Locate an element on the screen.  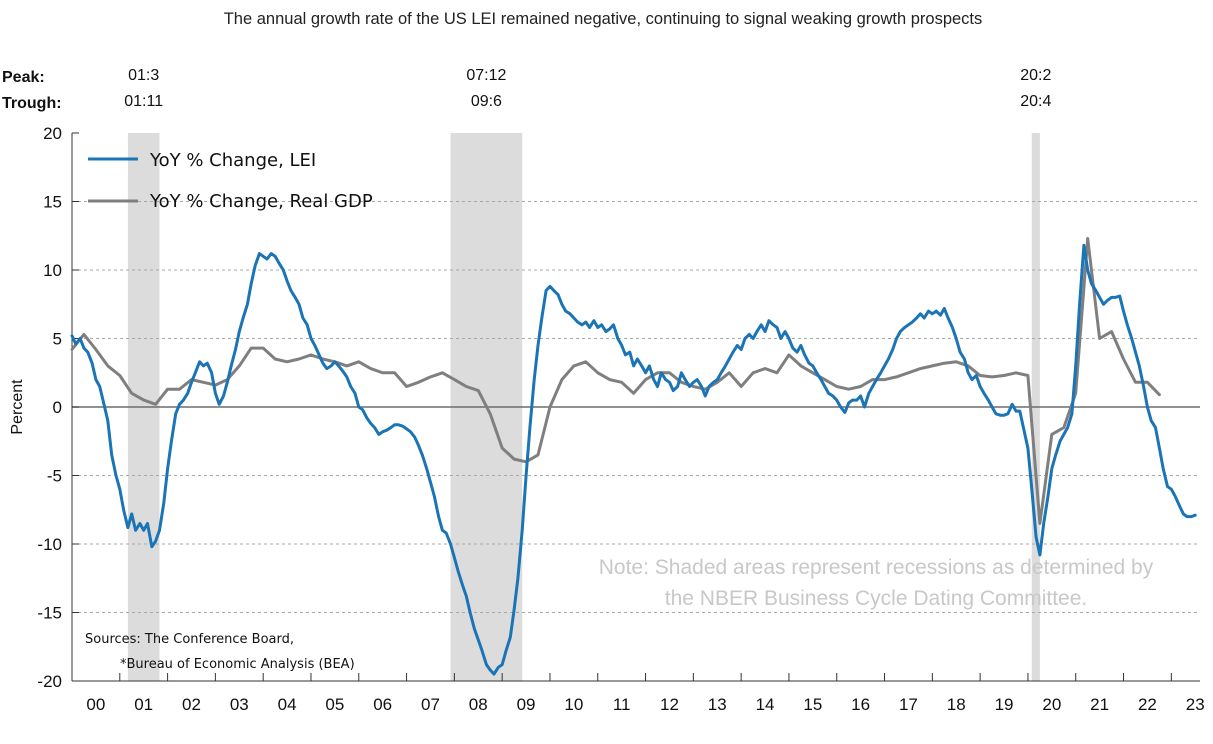
x-tick-label-04: 04 is located at coordinates (287, 704).